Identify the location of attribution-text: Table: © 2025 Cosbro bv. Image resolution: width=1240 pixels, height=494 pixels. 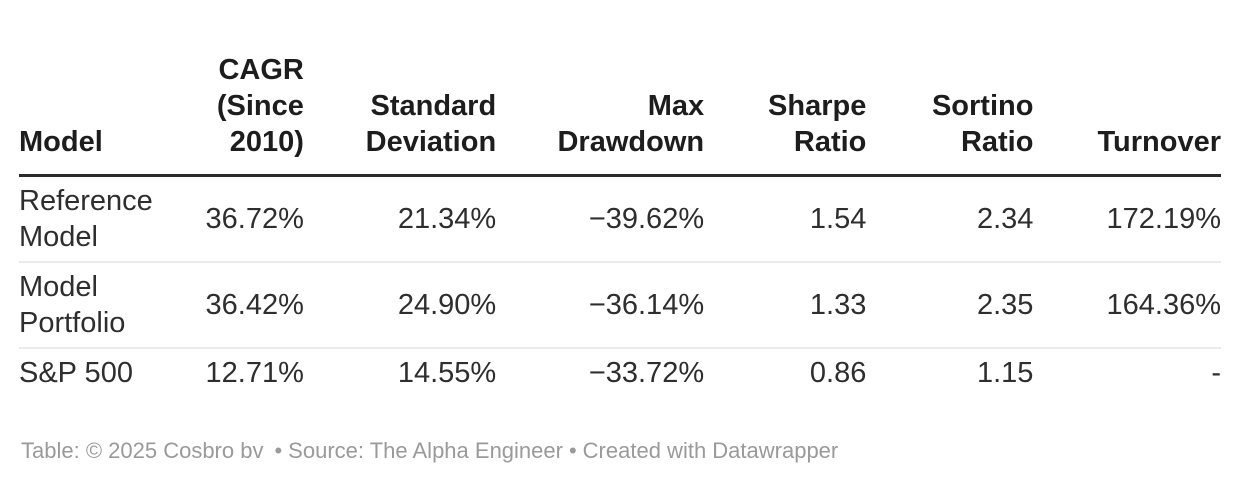
(142, 450).